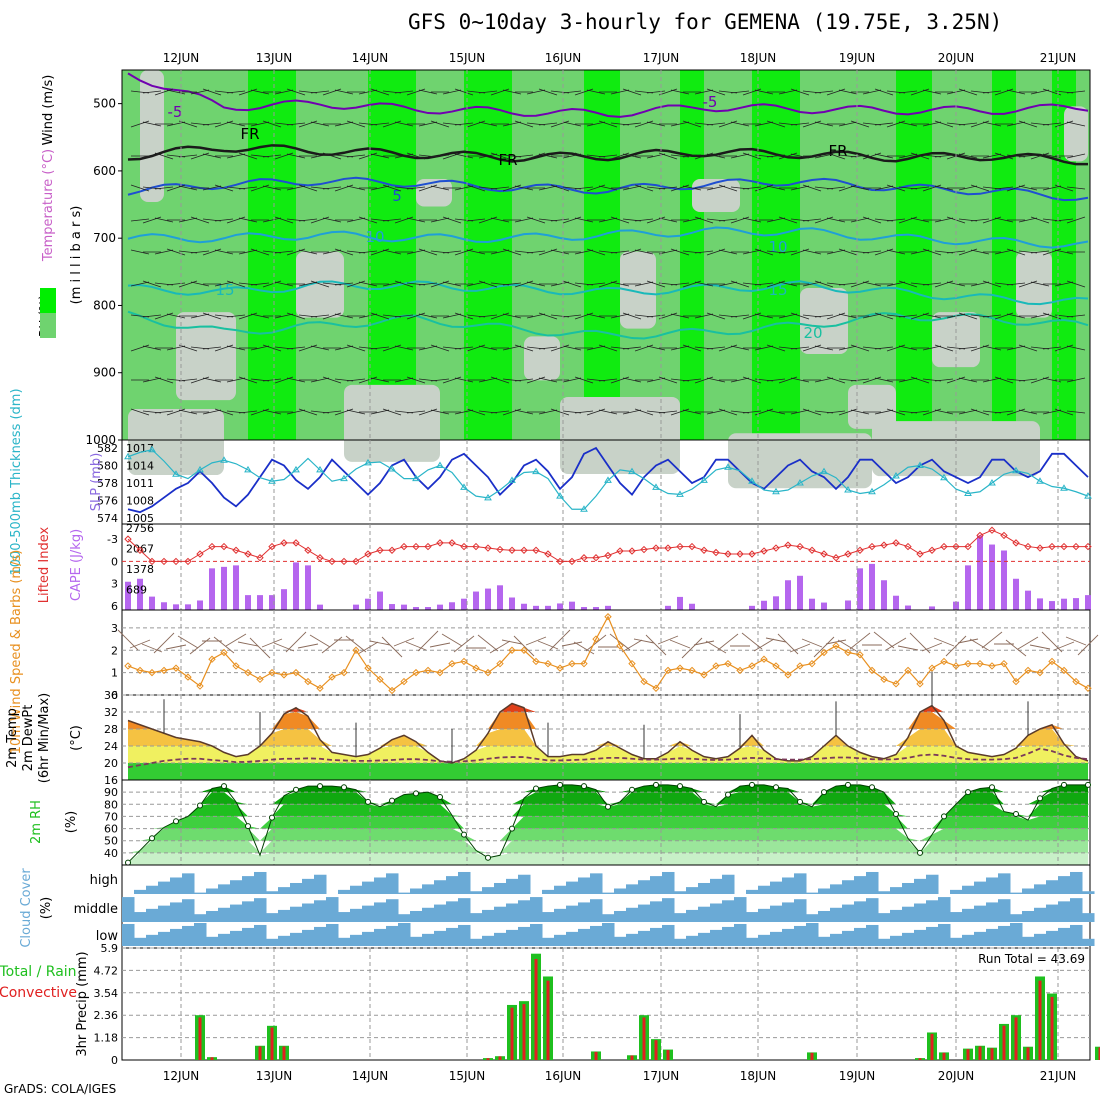 The width and height of the screenshot is (1100, 1100). I want to click on rh-band-fill, so click(608, 810).